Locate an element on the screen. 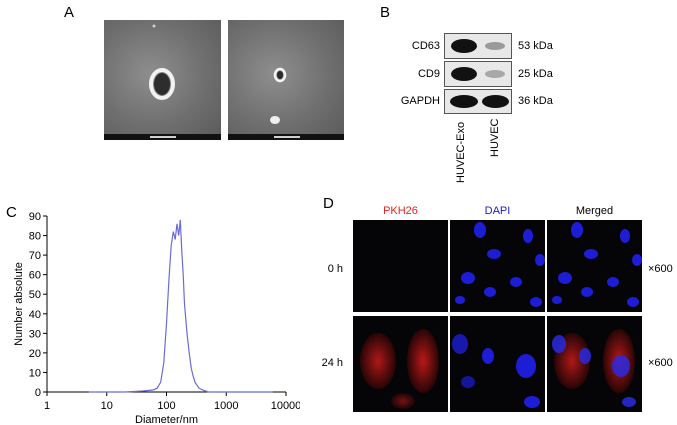 The height and width of the screenshot is (425, 677). panel-c-letter: C is located at coordinates (11, 212).